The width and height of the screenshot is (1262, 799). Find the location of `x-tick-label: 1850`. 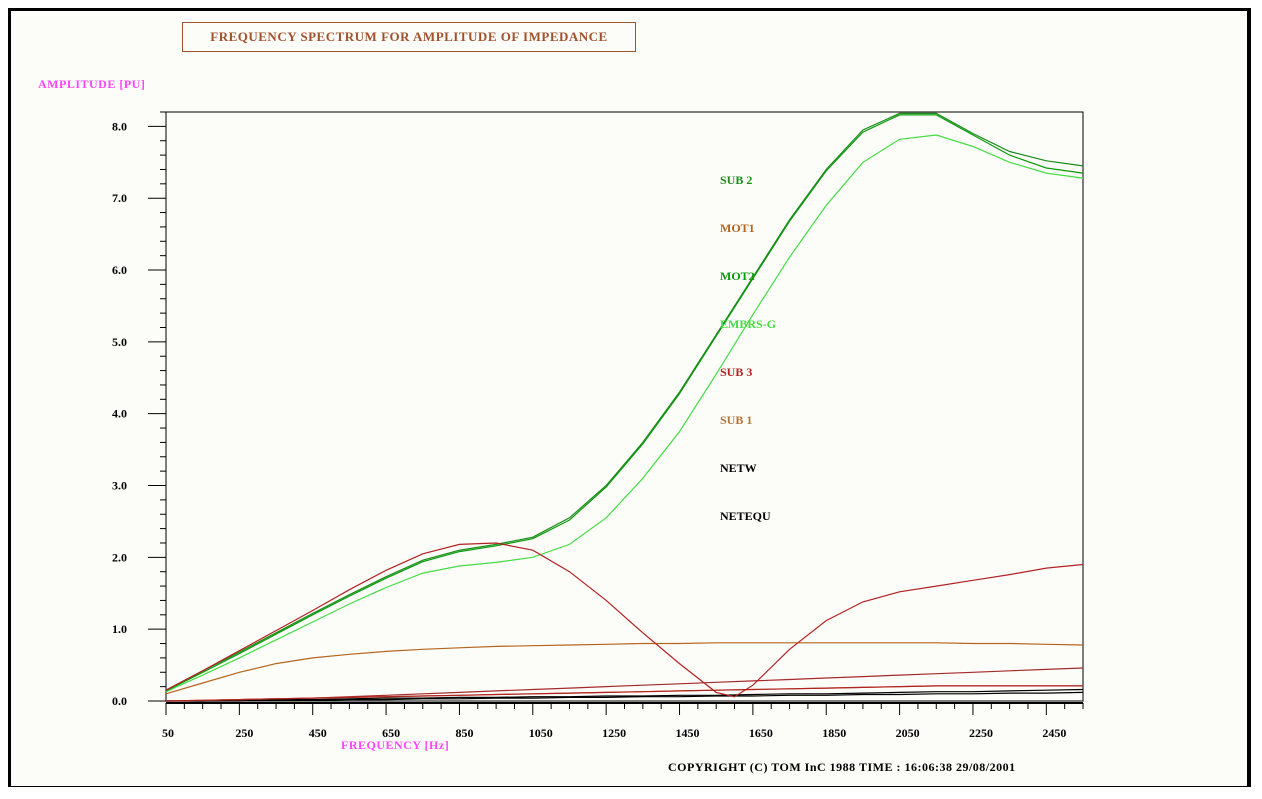

x-tick-label: 1850 is located at coordinates (834, 733).